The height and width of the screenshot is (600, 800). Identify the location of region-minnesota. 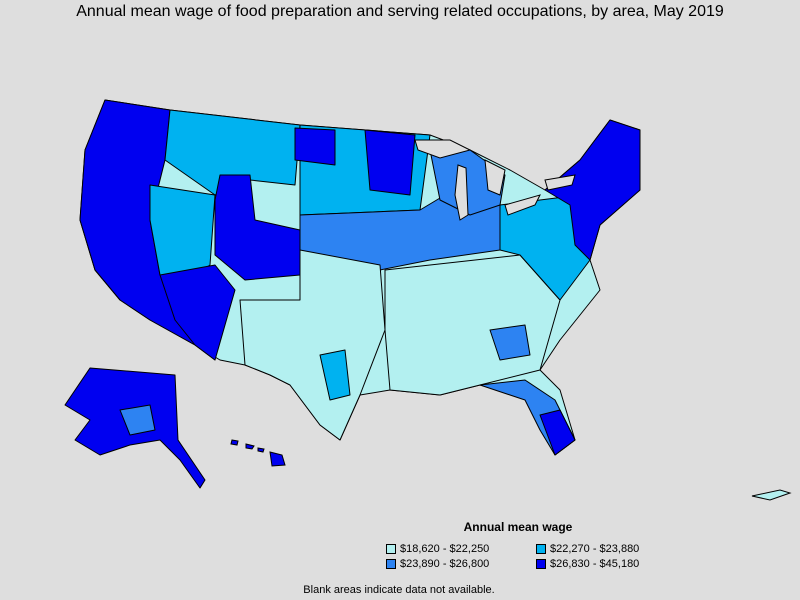
(390, 162).